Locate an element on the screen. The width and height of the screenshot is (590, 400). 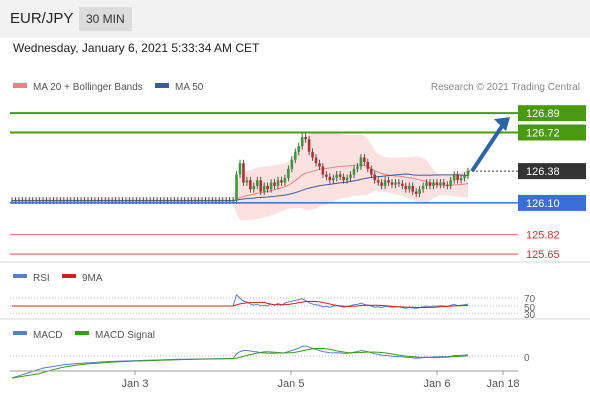
x-tick-label: Jan 6 is located at coordinates (437, 384).